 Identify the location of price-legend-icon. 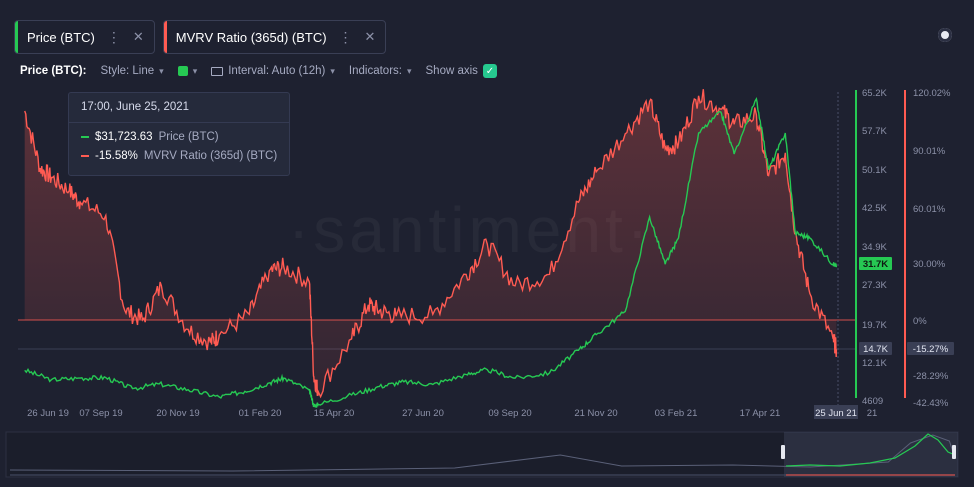
(85, 137).